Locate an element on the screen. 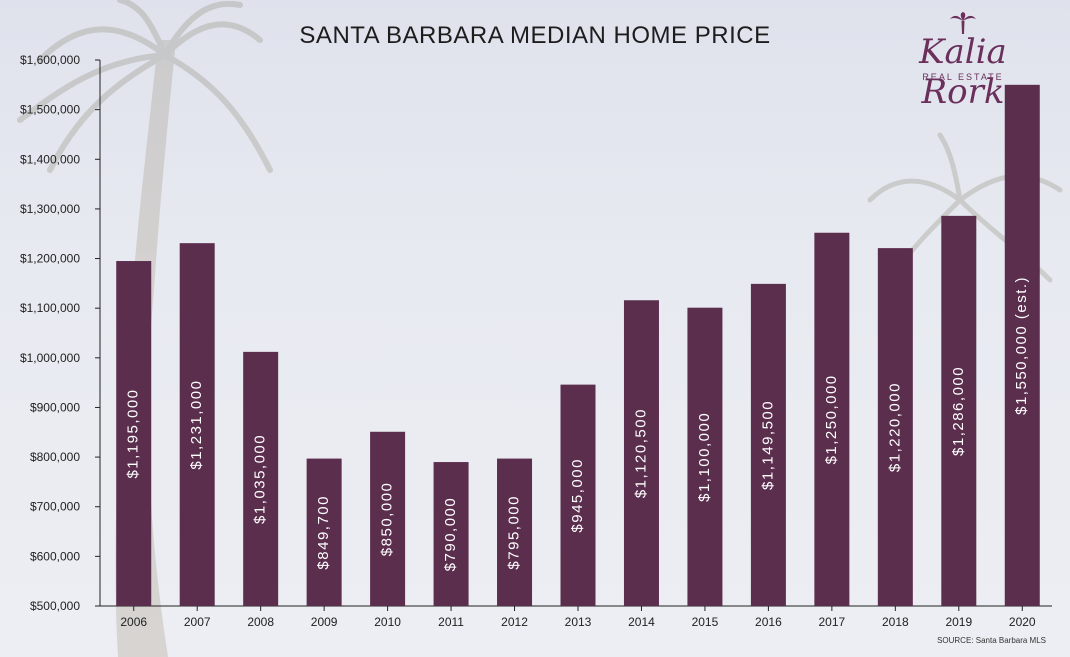  bar-value-label: $1,550,000 (est.) is located at coordinates (1021, 345).